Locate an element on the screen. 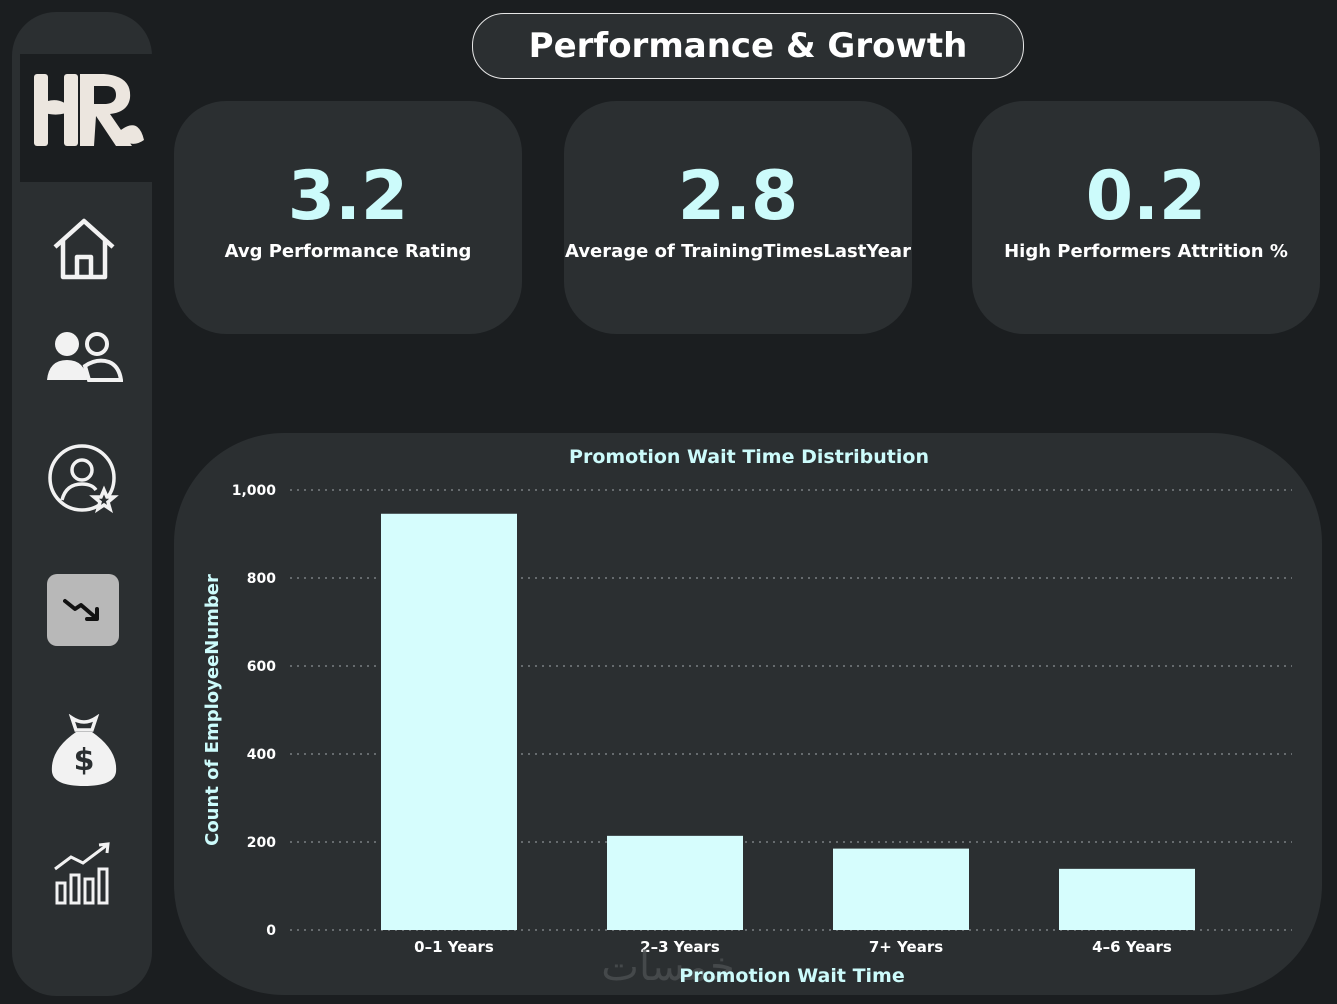 This screenshot has width=1337, height=1004. x-tick-label: 2–3 Years is located at coordinates (680, 947).